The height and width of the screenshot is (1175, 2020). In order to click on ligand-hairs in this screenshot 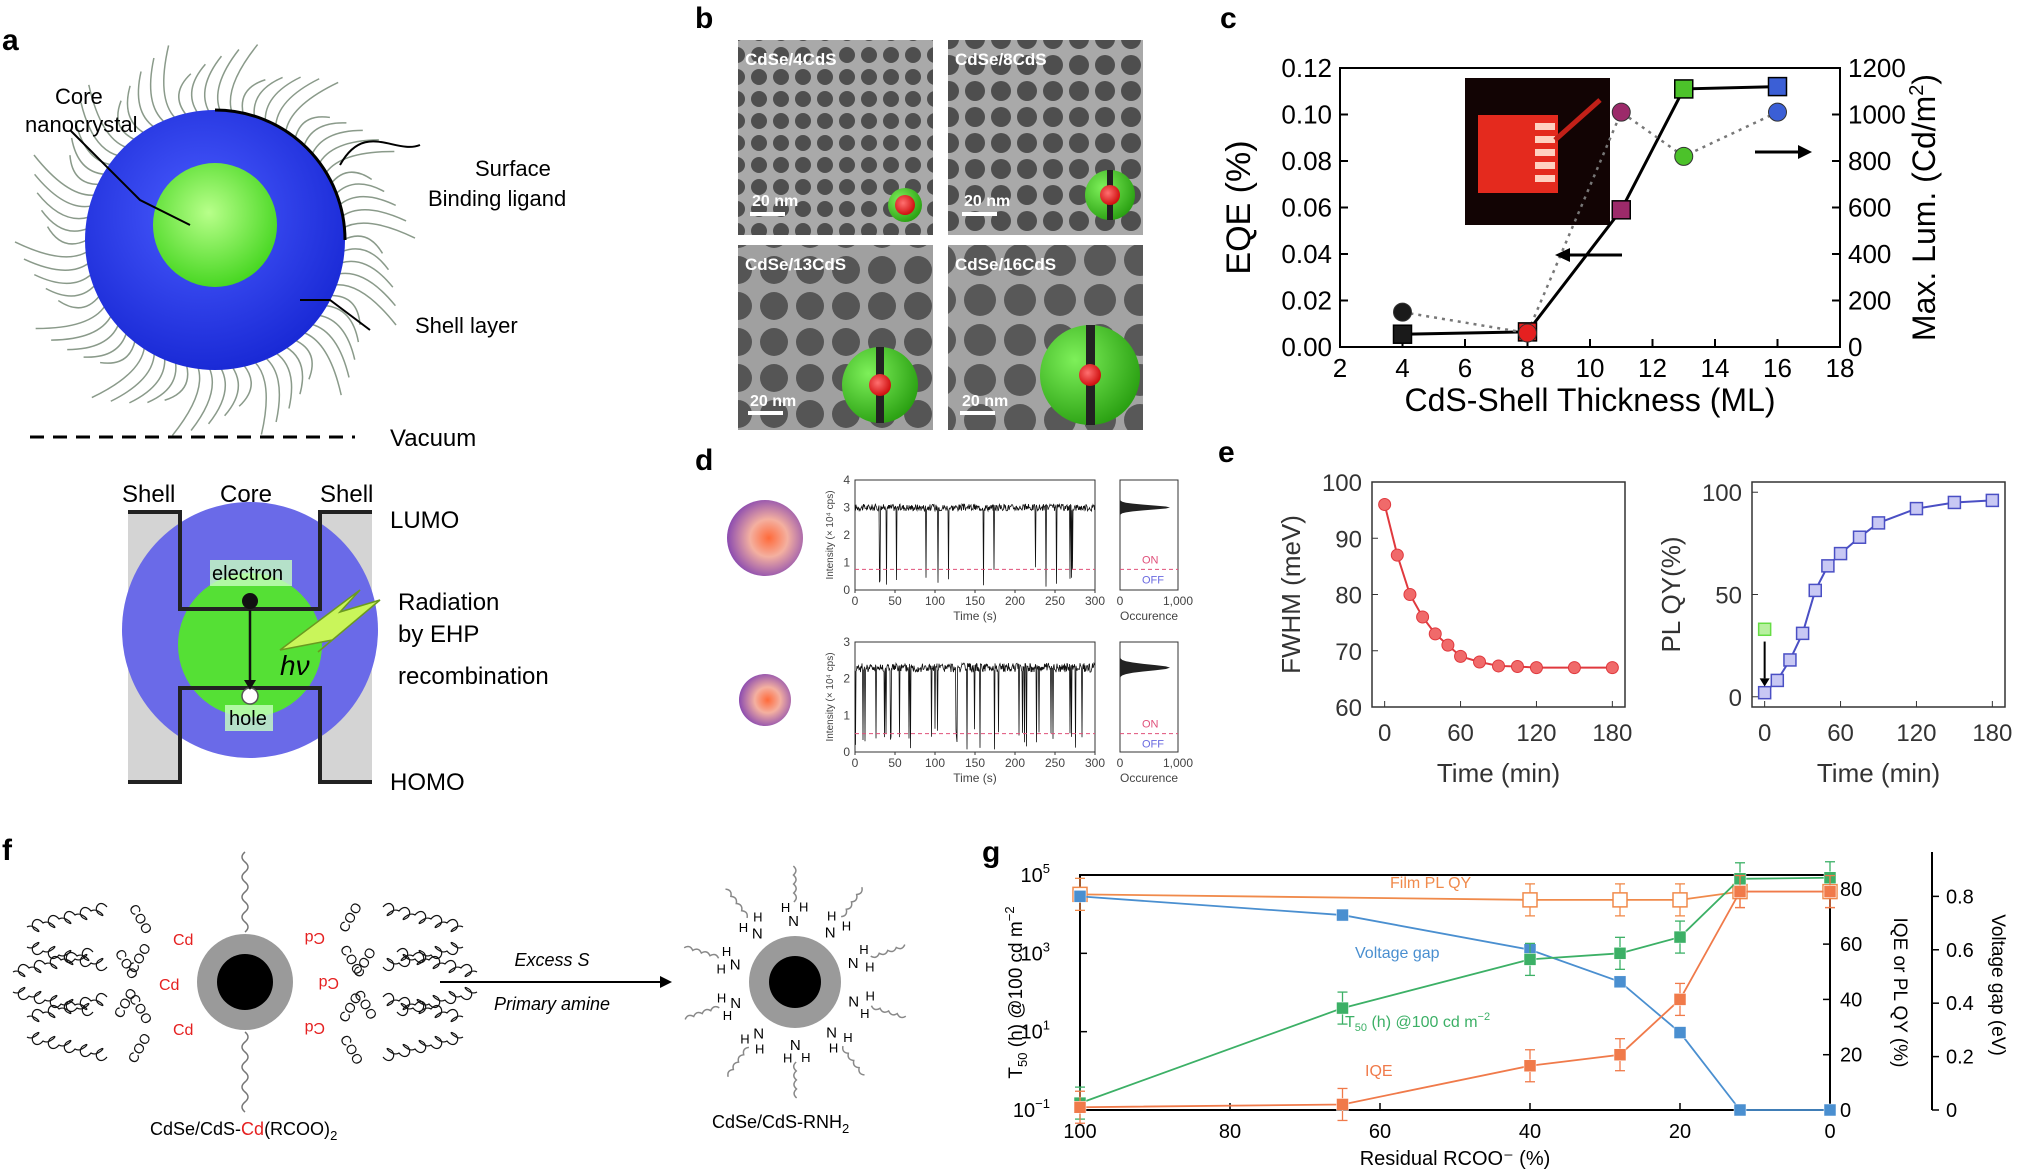, I will do `click(215, 240)`.